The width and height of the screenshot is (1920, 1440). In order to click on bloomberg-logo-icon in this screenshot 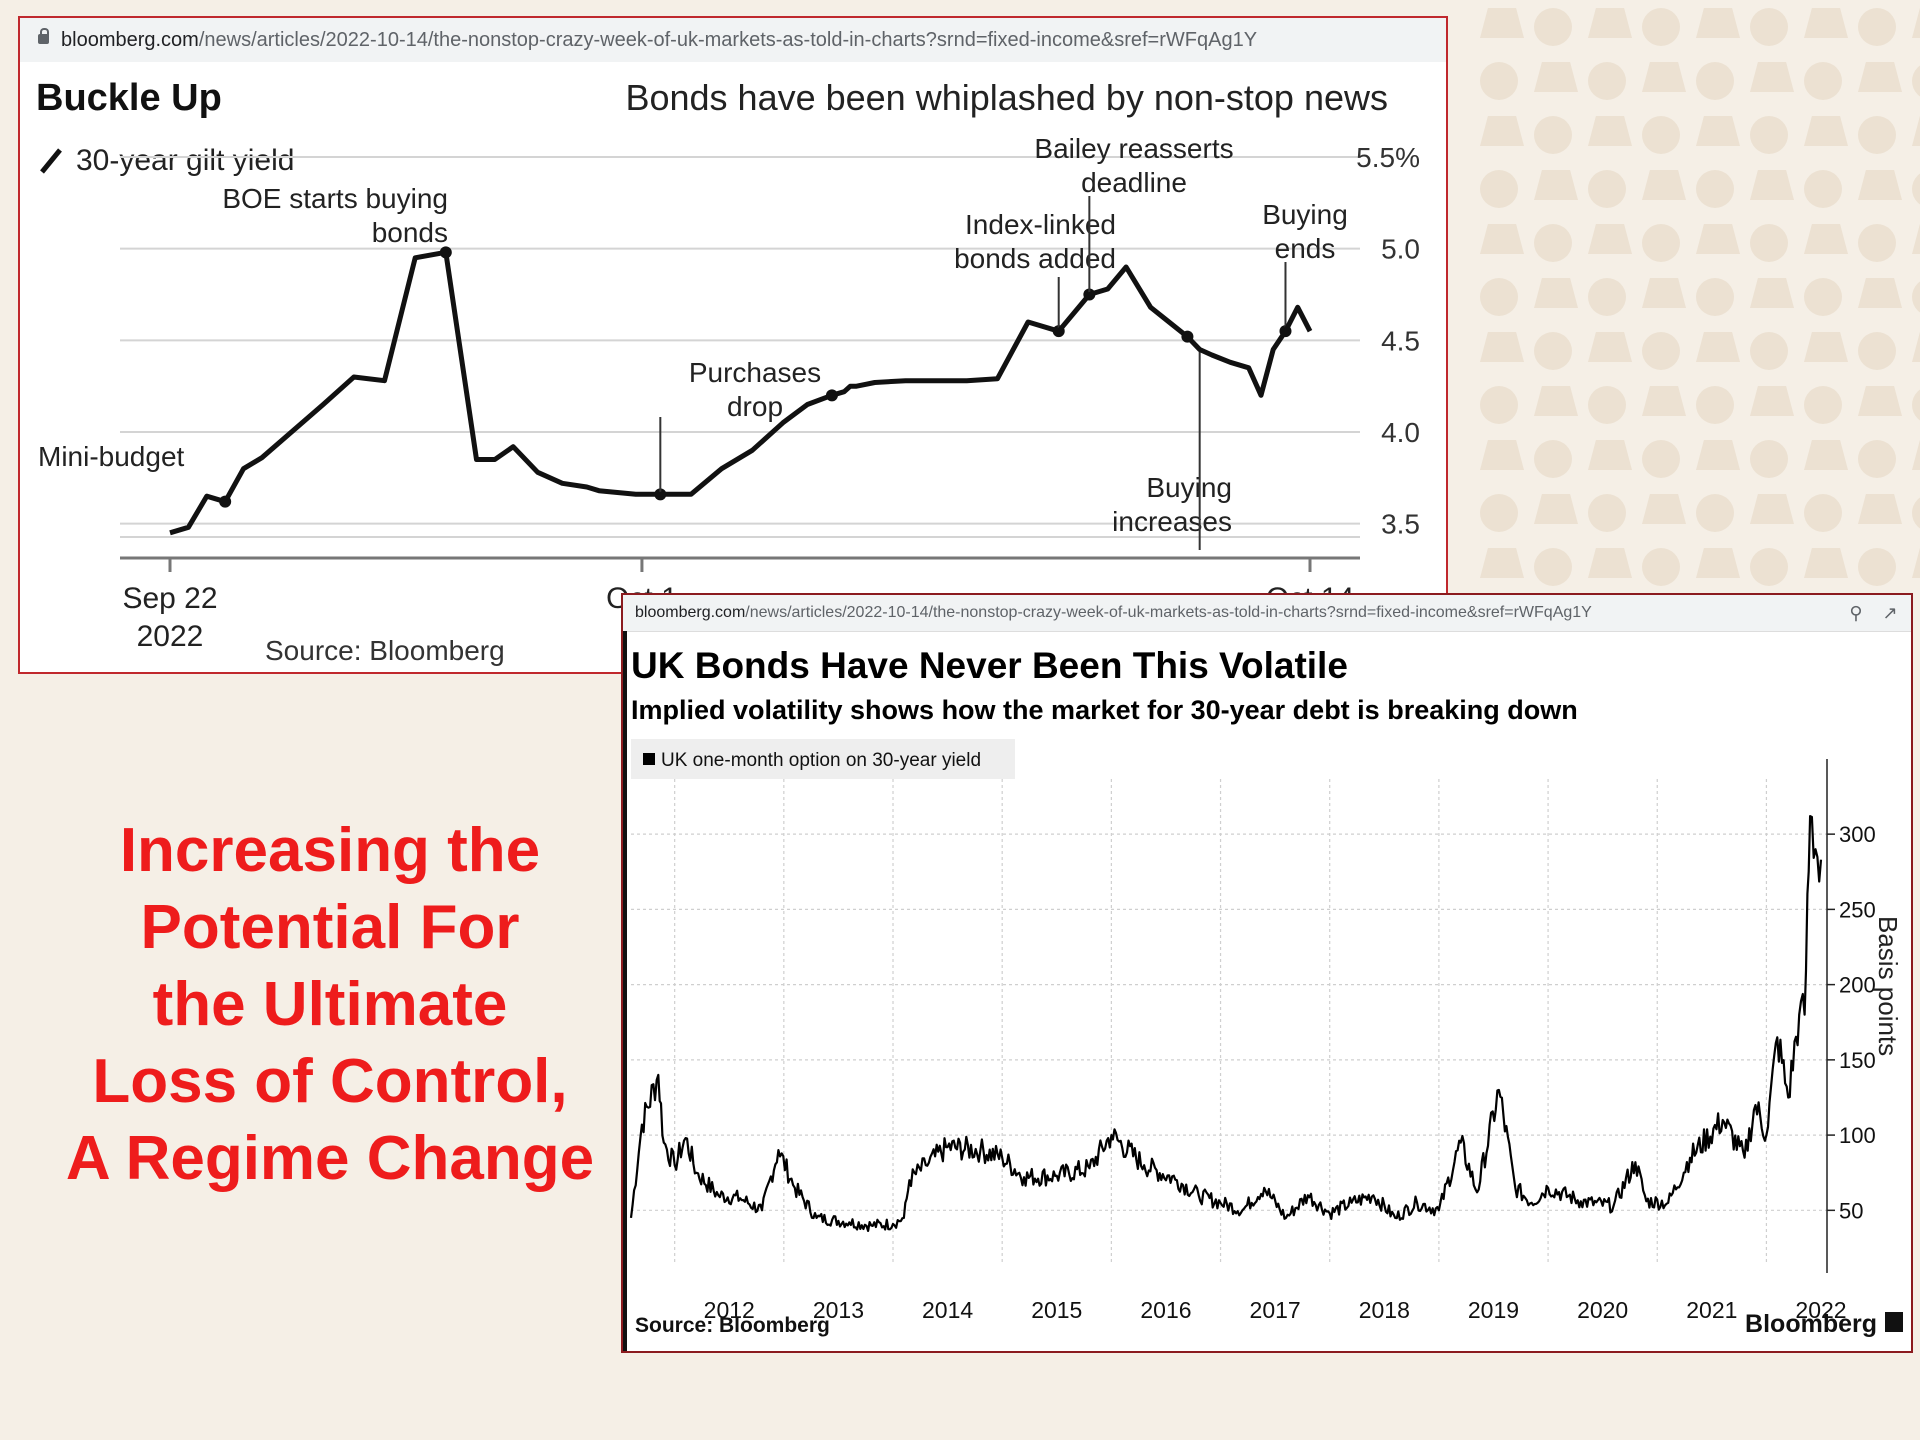, I will do `click(1894, 1322)`.